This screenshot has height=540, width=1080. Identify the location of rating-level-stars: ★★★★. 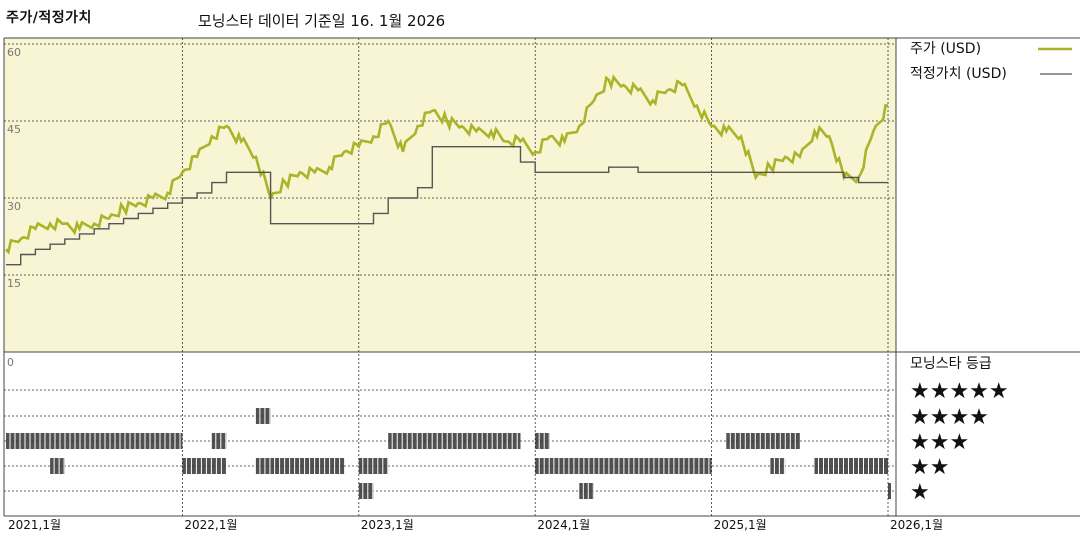
(949, 417).